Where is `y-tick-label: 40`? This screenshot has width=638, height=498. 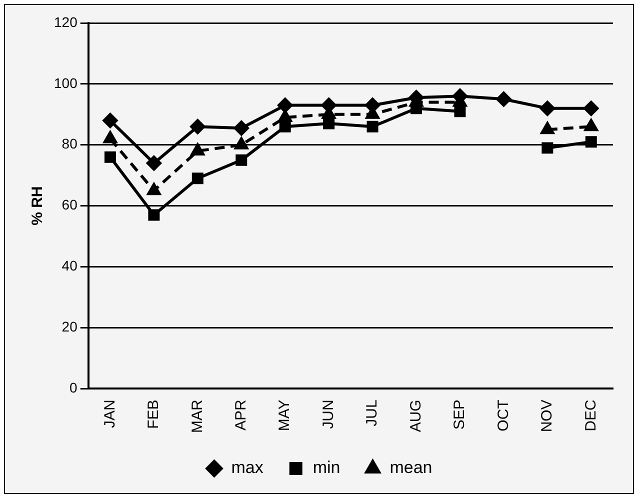
y-tick-label: 40 is located at coordinates (70, 266).